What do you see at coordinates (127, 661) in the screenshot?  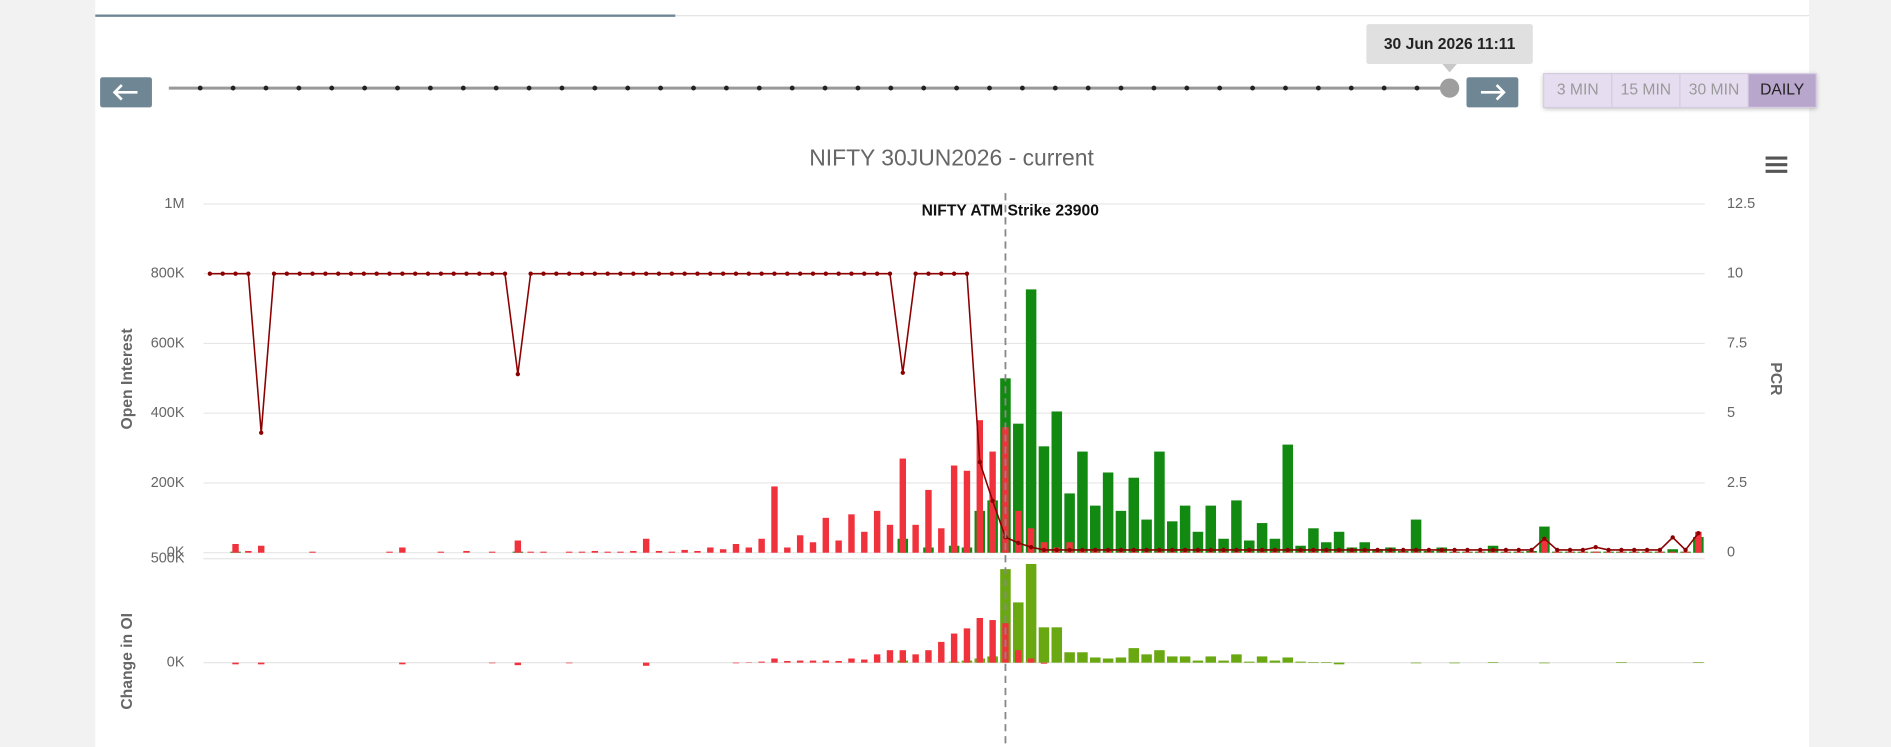 I see `y-axis-title: Change in OI` at bounding box center [127, 661].